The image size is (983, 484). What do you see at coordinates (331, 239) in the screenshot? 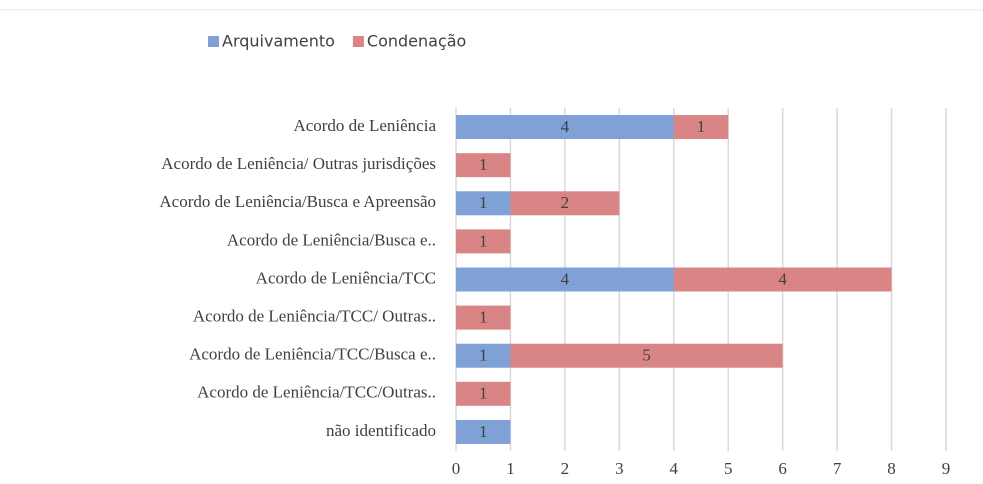
I see `y-tick-label: Acordo de Leniência/Busca e..` at bounding box center [331, 239].